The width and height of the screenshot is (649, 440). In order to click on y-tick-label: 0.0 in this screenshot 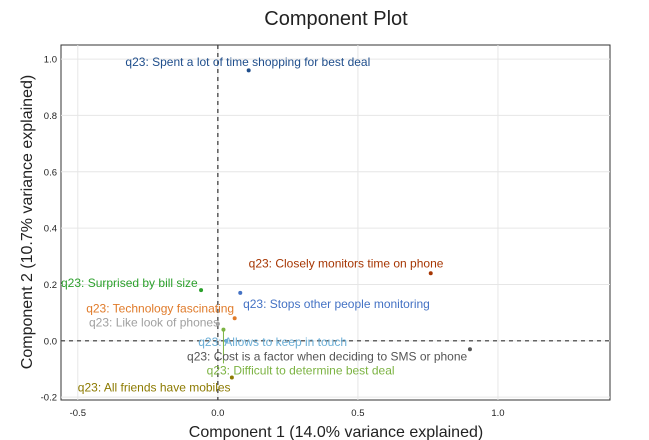, I will do `click(50, 341)`.